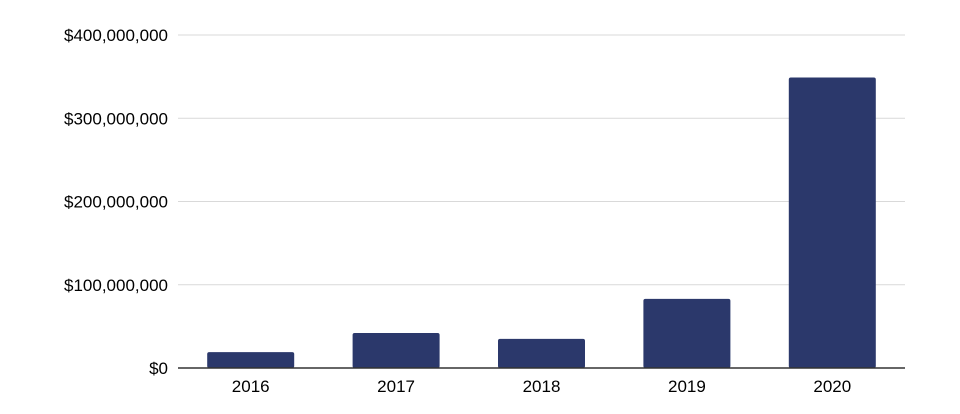 This screenshot has width=960, height=414. What do you see at coordinates (116, 118) in the screenshot?
I see `y-tick-label: $300,000,000` at bounding box center [116, 118].